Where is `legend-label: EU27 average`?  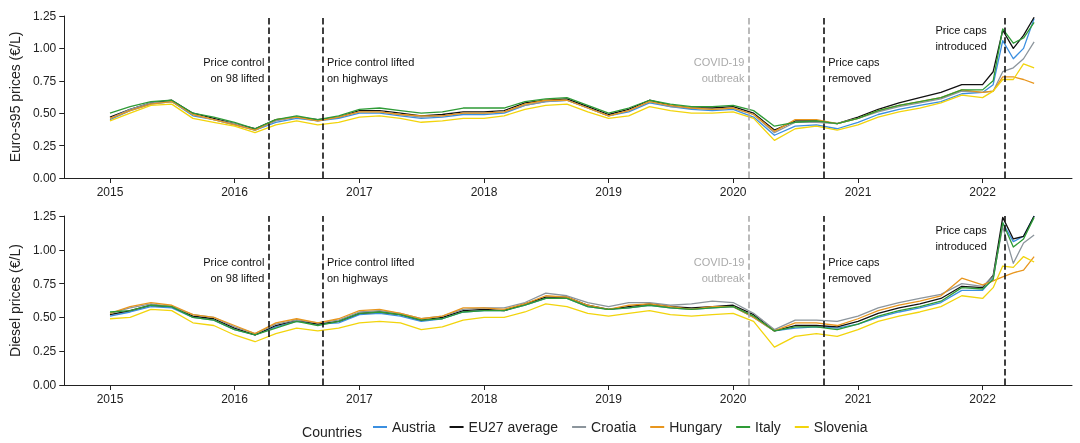 legend-label: EU27 average is located at coordinates (513, 427).